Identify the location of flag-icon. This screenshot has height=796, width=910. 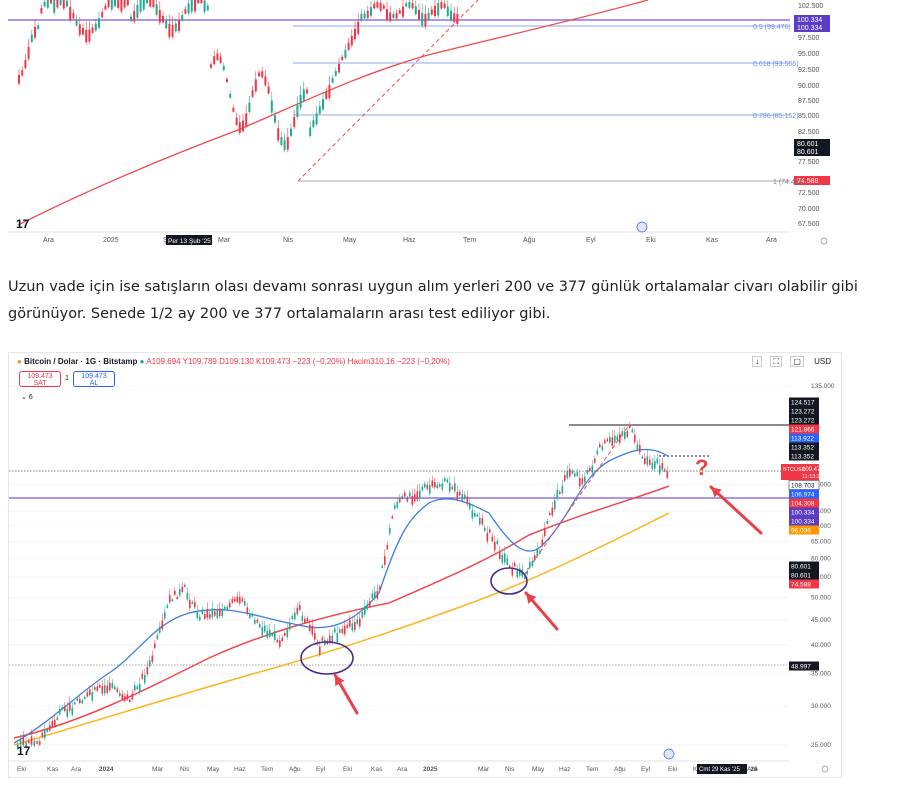
(642, 227).